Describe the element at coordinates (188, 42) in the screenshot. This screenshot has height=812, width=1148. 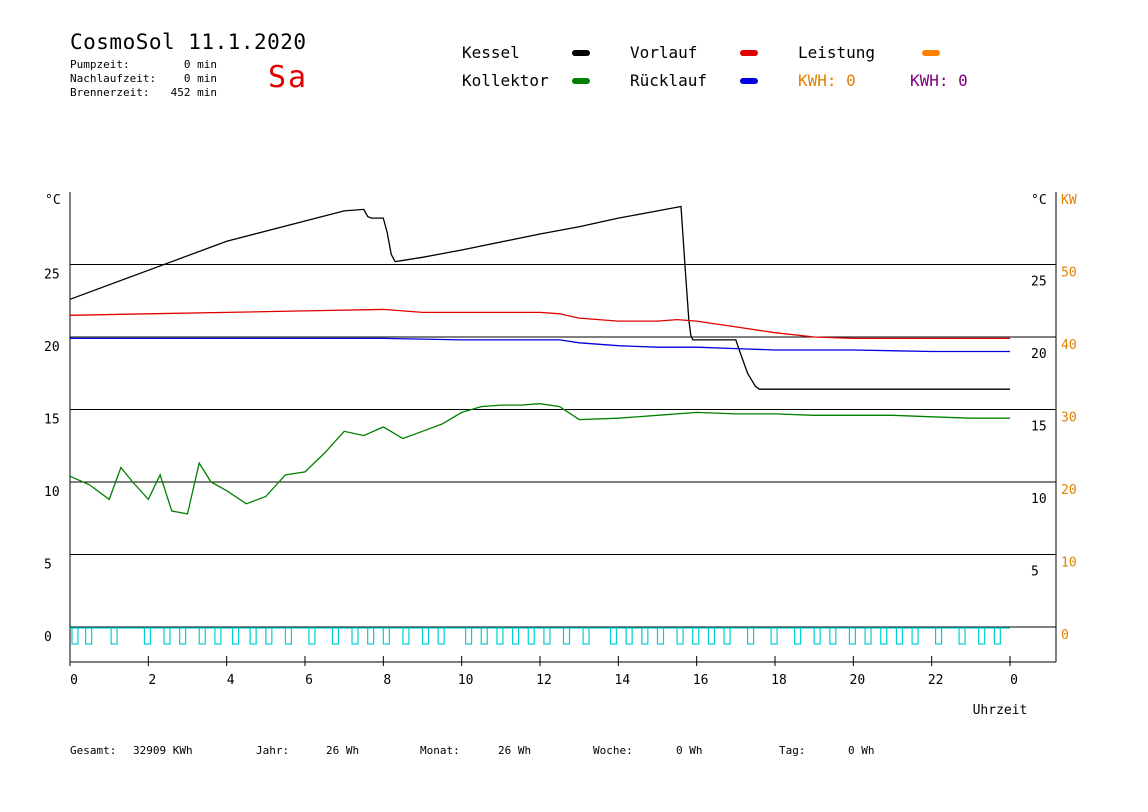
I see `chart-title: CosmoSol 11.1.2020` at that location.